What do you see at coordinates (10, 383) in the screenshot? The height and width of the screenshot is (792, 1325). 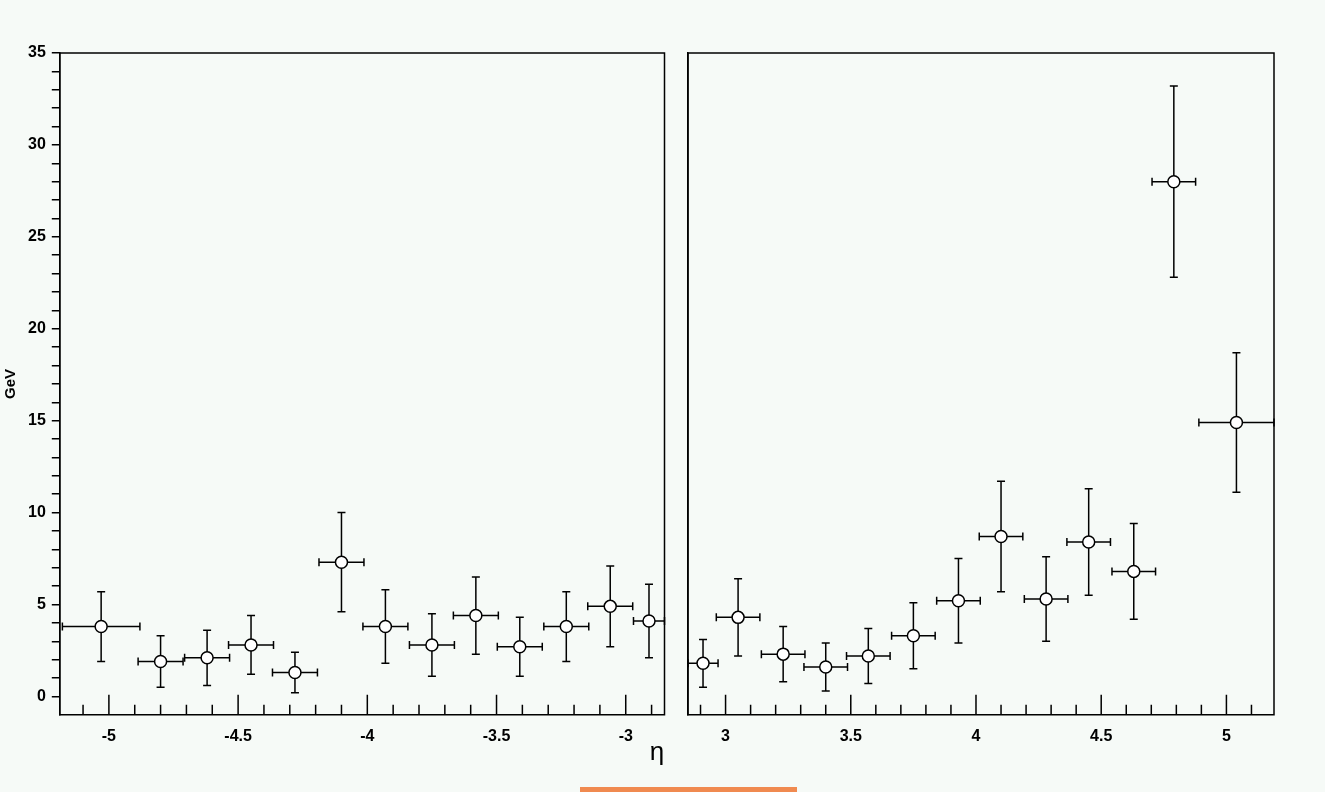 I see `y-axis-title: GeV` at bounding box center [10, 383].